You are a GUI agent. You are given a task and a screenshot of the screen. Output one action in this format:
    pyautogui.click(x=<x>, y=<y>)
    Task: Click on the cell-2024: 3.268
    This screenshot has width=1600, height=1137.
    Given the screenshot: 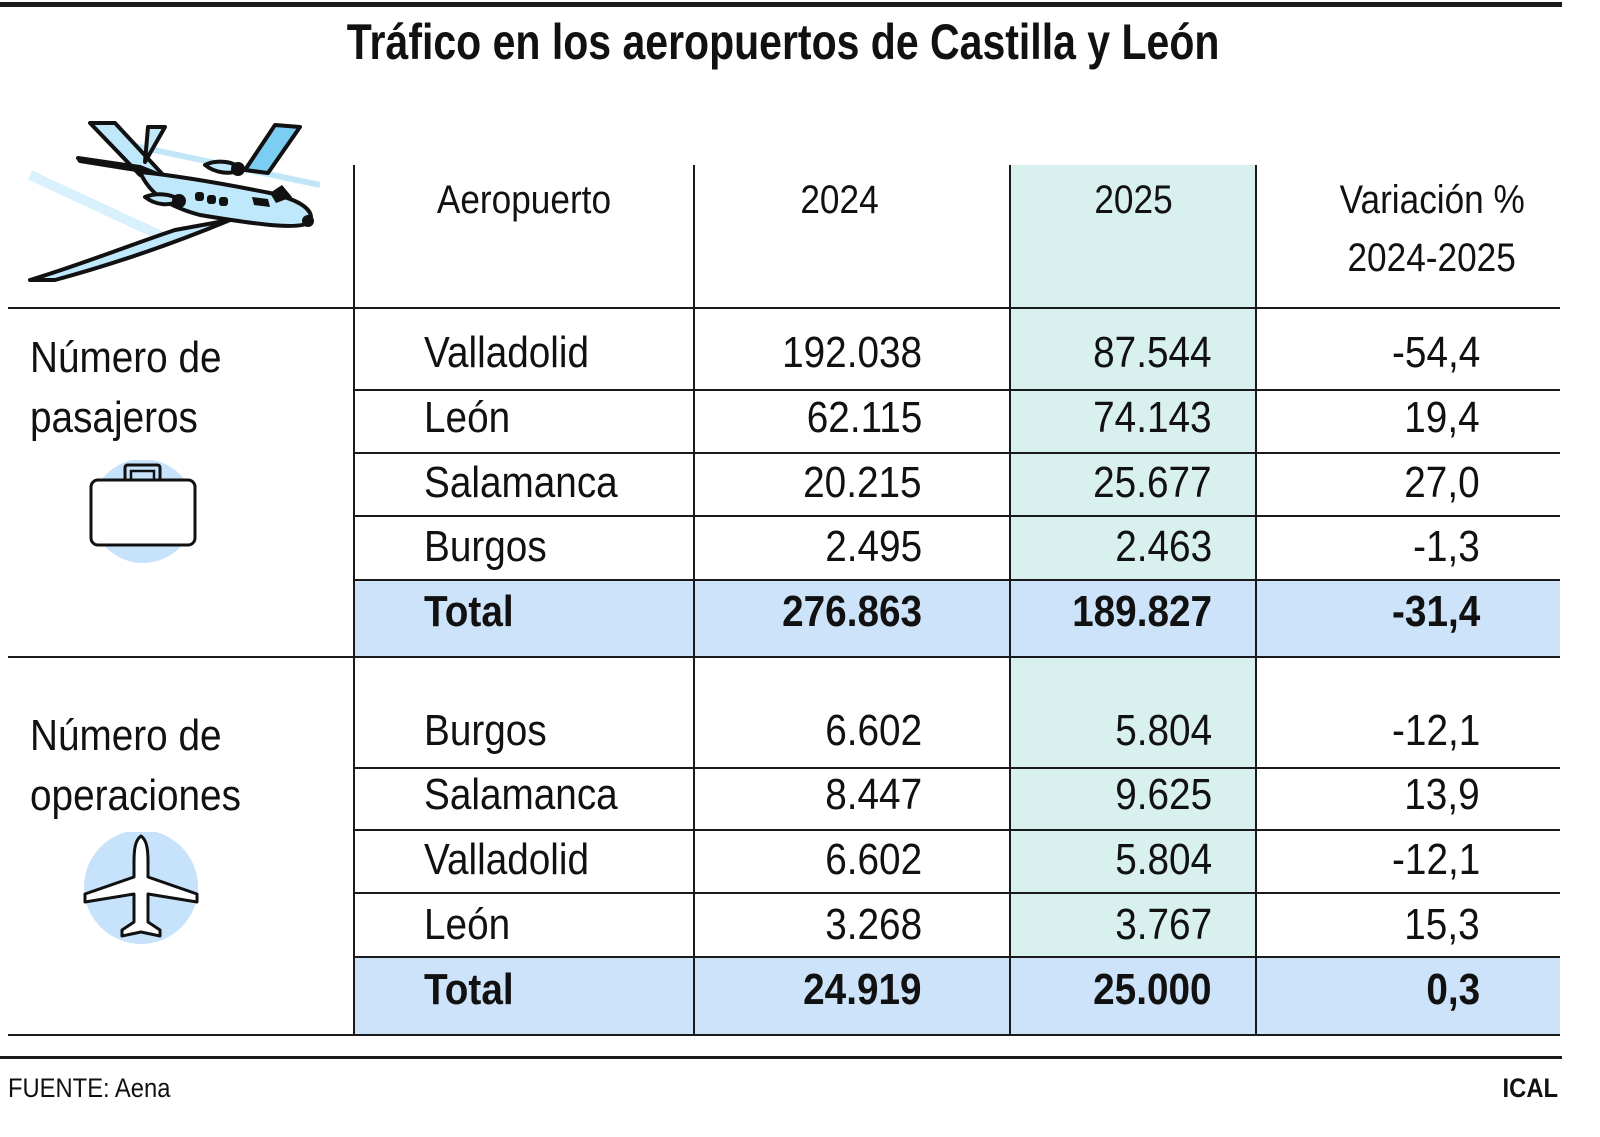 What is the action you would take?
    pyautogui.click(x=867, y=925)
    